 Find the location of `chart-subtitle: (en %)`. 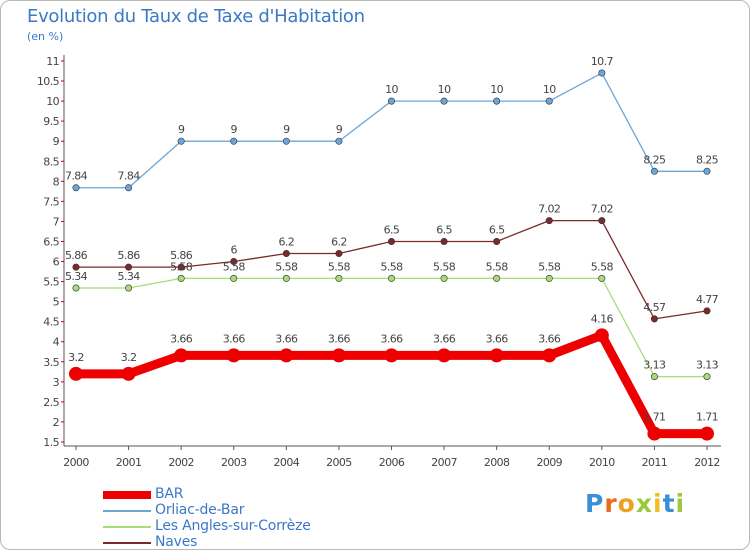

chart-subtitle: (en %) is located at coordinates (45, 36).